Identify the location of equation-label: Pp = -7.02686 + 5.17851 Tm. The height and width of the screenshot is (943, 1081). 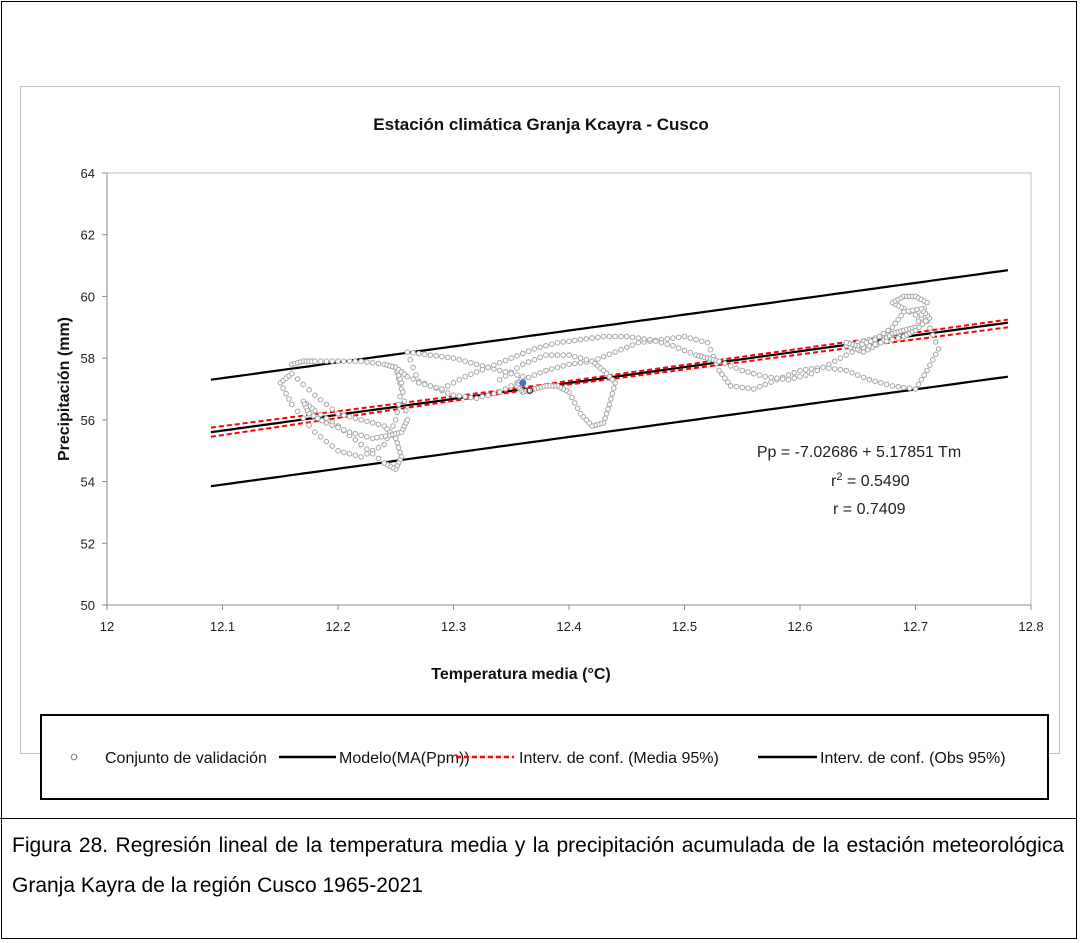
(859, 452).